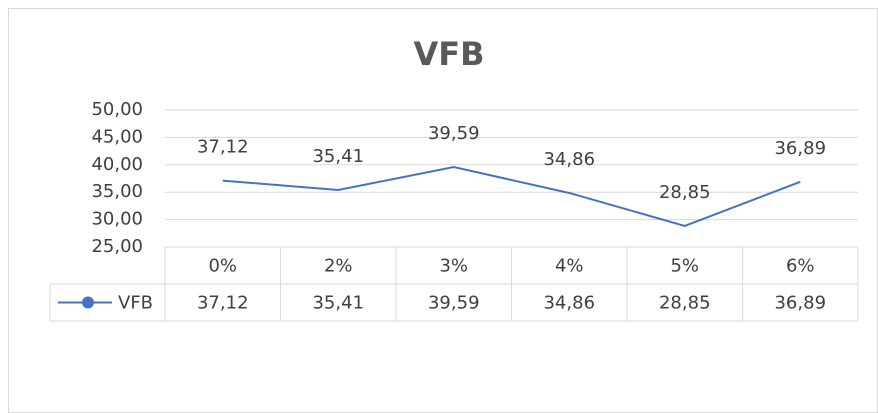 The height and width of the screenshot is (413, 878). Describe the element at coordinates (338, 156) in the screenshot. I see `data-label: 35,41` at that location.